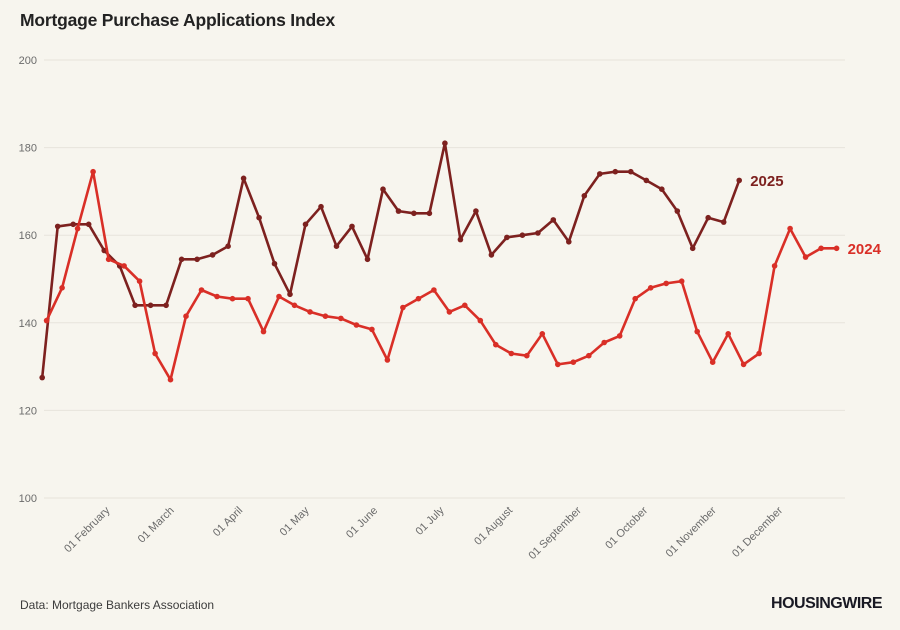 The image size is (900, 630). Describe the element at coordinates (429, 520) in the screenshot. I see `x-tick-label: 01 July` at that location.